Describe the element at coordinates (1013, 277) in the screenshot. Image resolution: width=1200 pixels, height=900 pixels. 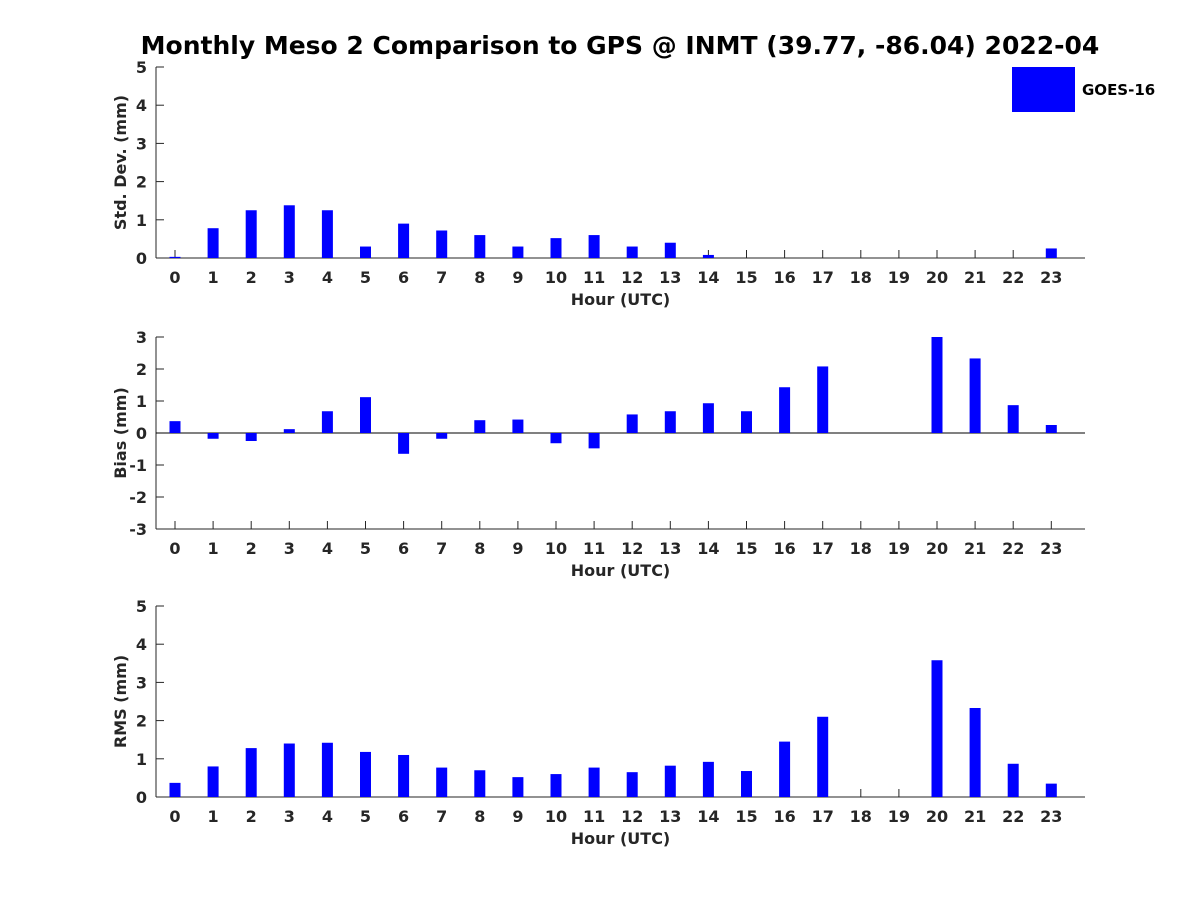
I see `std-dev-x-tick-label: 22` at that location.